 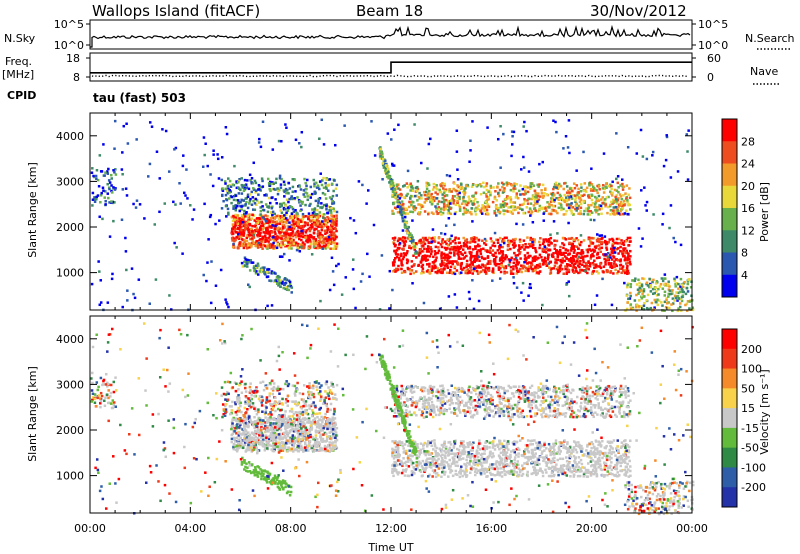 What do you see at coordinates (70, 181) in the screenshot?
I see `range-tick-label: 3000` at bounding box center [70, 181].